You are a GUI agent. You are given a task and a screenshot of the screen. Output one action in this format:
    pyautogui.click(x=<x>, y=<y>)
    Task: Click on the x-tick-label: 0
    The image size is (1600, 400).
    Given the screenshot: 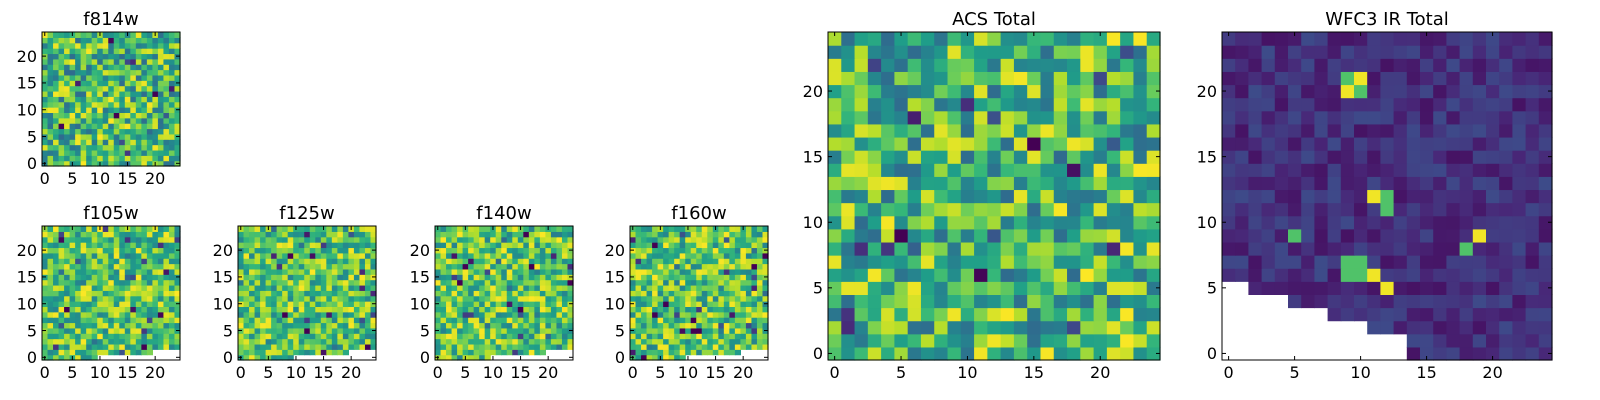 What is the action you would take?
    pyautogui.click(x=835, y=372)
    